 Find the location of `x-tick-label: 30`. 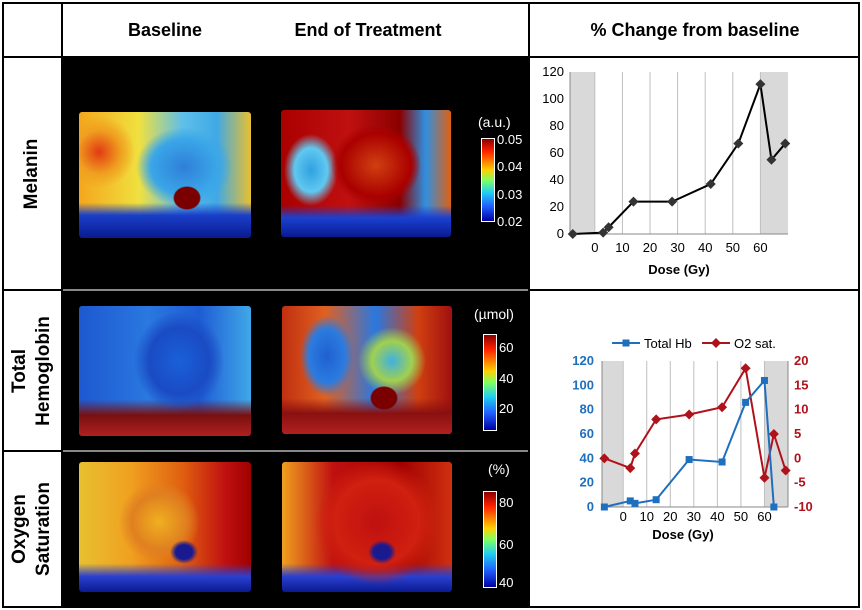

x-tick-label: 30 is located at coordinates (694, 516).